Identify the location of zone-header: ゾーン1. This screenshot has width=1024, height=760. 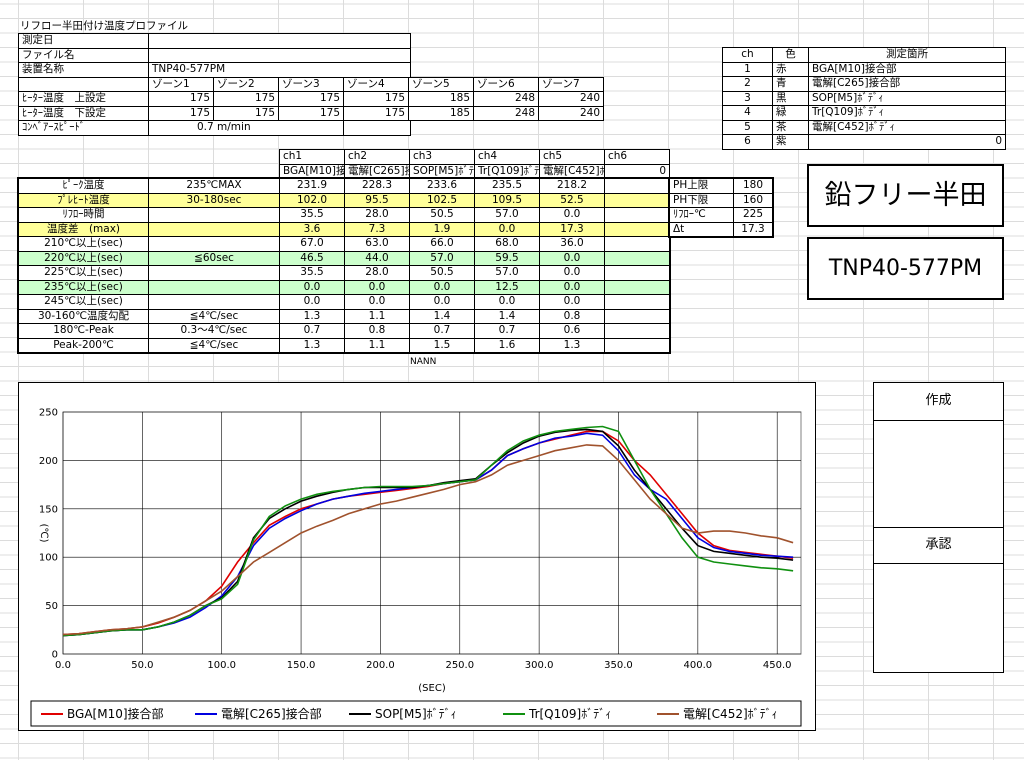
(181, 84).